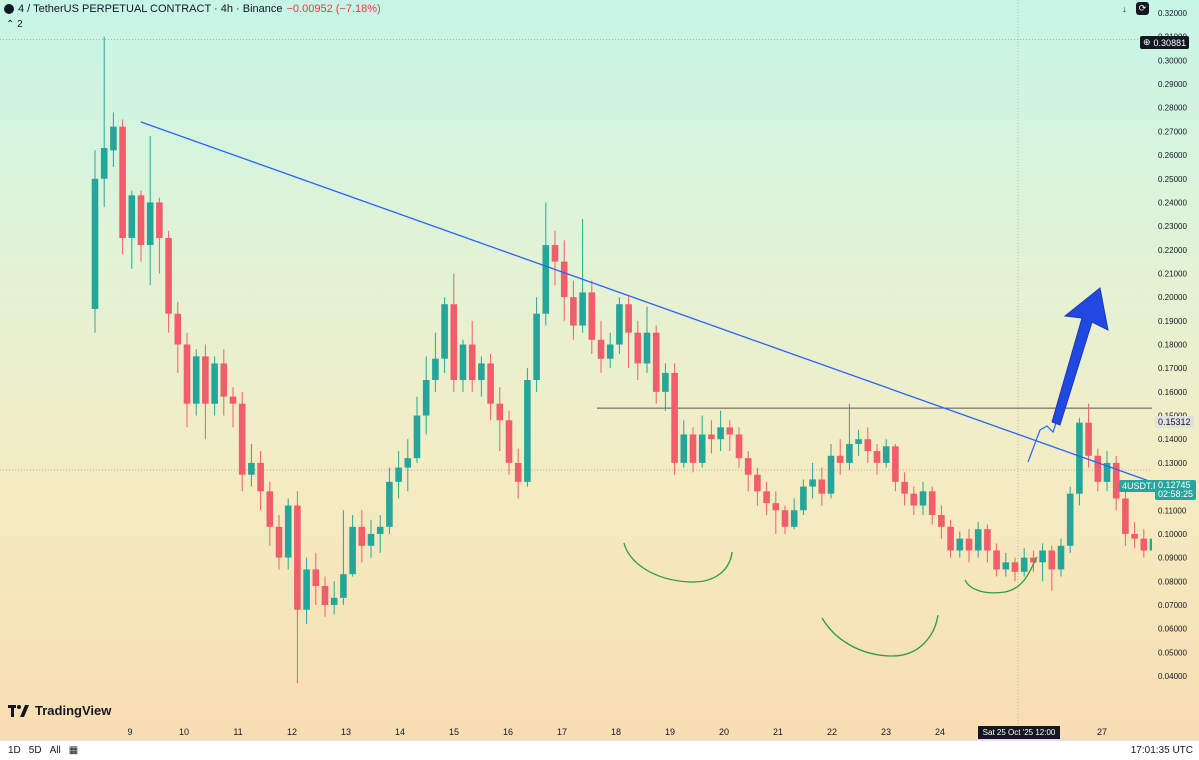 This screenshot has height=760, width=1199. Describe the element at coordinates (1172, 13) in the screenshot. I see `price-tick-label: 0.32000` at that location.